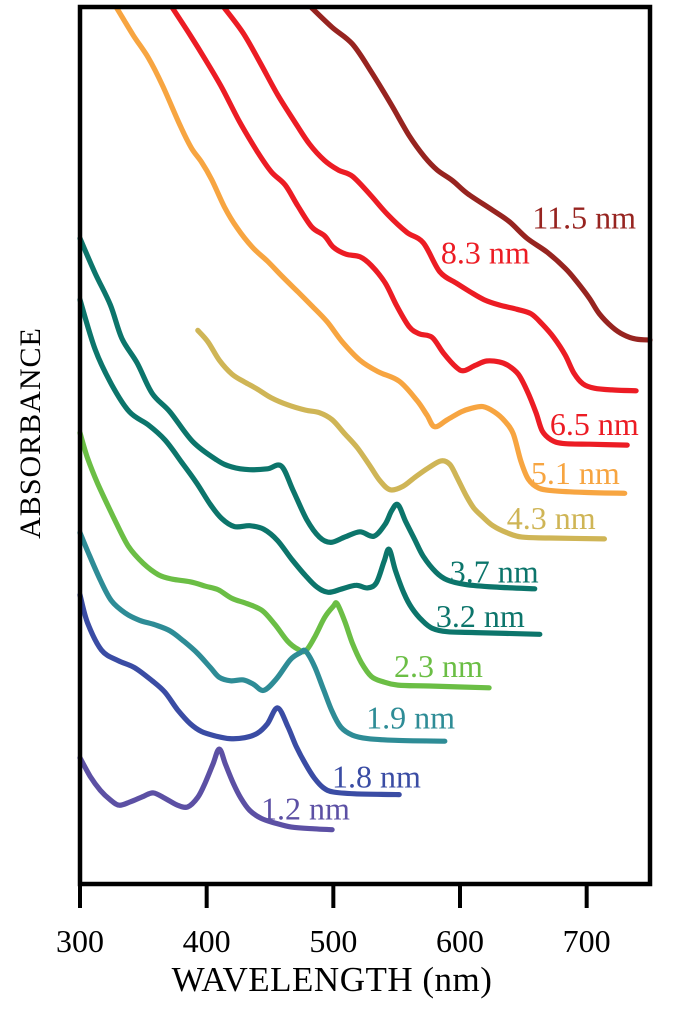 This screenshot has height=1027, width=675. Describe the element at coordinates (333, 896) in the screenshot. I see `x-axis-ticks` at that location.